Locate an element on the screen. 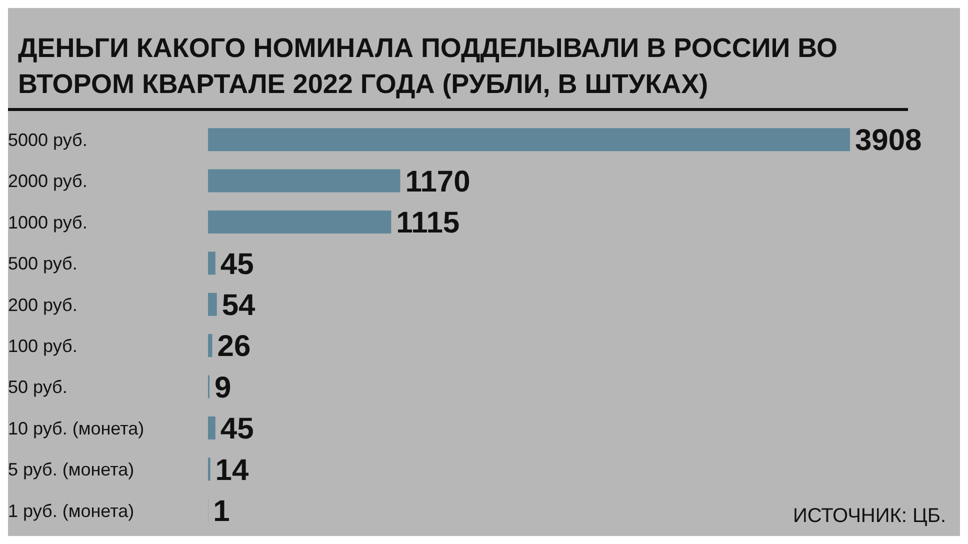 This screenshot has width=968, height=544. data-label: 3908 is located at coordinates (888, 141).